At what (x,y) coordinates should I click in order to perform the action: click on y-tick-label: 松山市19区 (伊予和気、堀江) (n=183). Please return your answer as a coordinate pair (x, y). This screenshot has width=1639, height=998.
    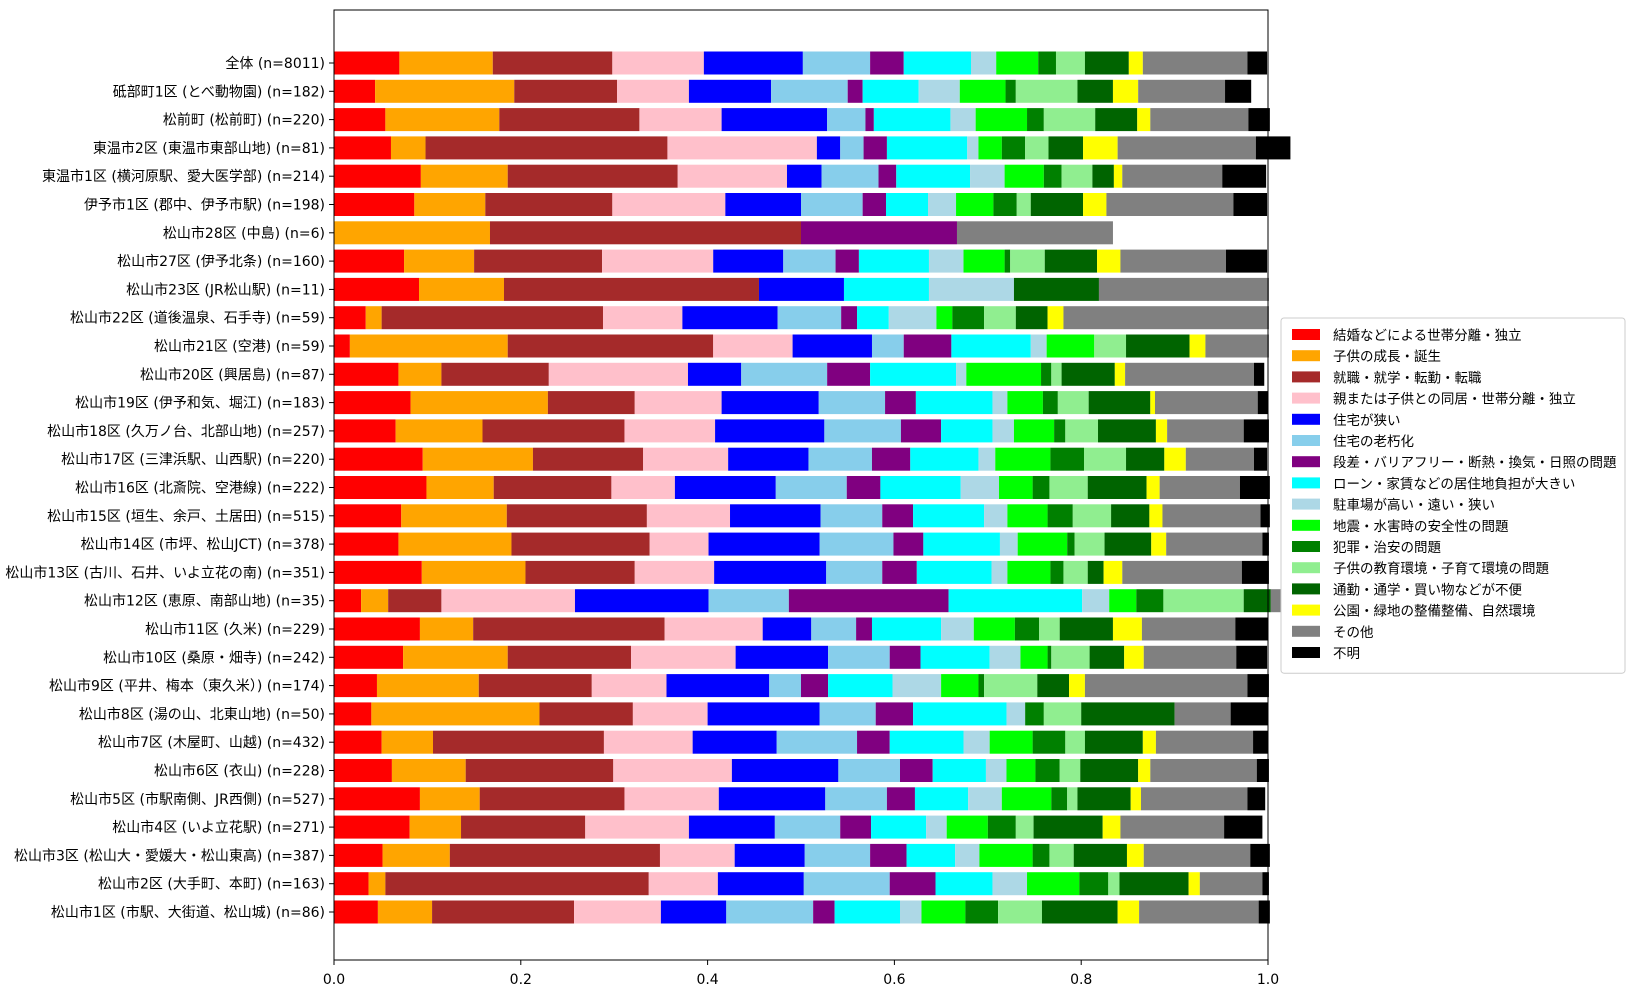
    Looking at the image, I should click on (200, 403).